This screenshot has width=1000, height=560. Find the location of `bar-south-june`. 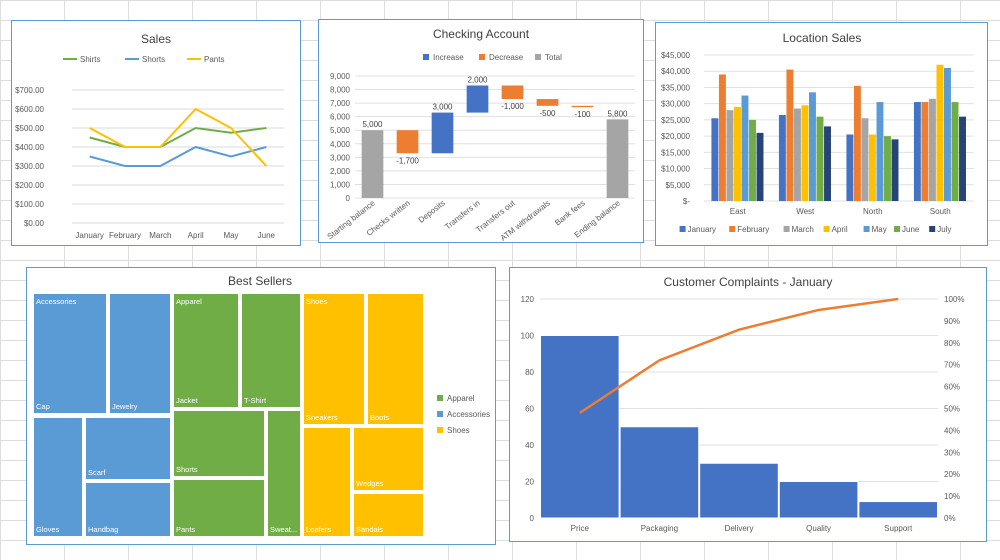

bar-south-june is located at coordinates (955, 151).